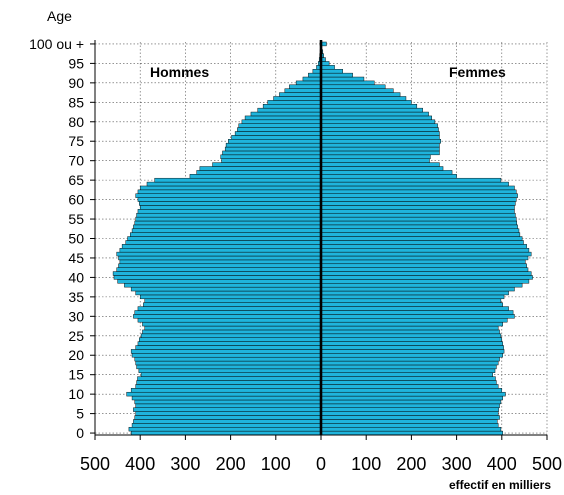 This screenshot has height=495, width=564. What do you see at coordinates (76, 355) in the screenshot?
I see `y-tick-label: 20` at bounding box center [76, 355].